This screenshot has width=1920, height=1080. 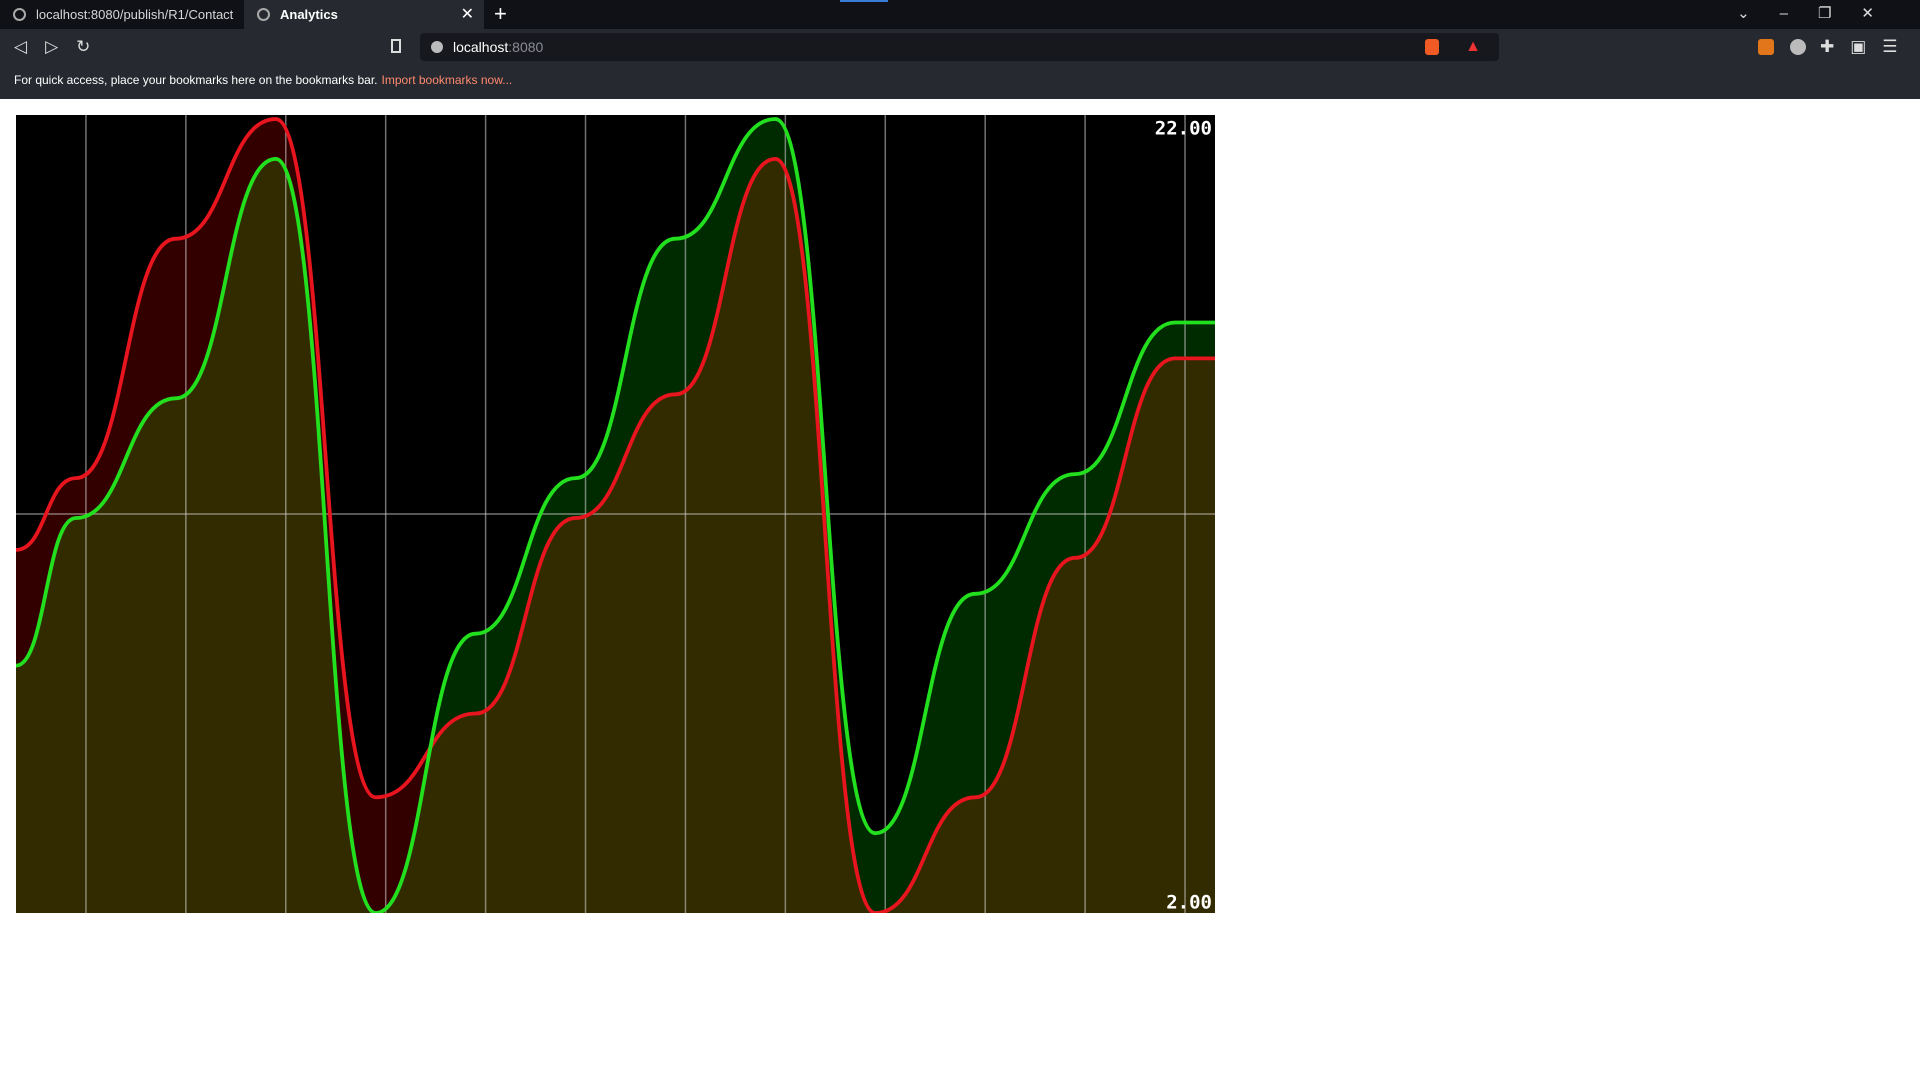 What do you see at coordinates (481, 47) in the screenshot?
I see `url-host: localhost` at bounding box center [481, 47].